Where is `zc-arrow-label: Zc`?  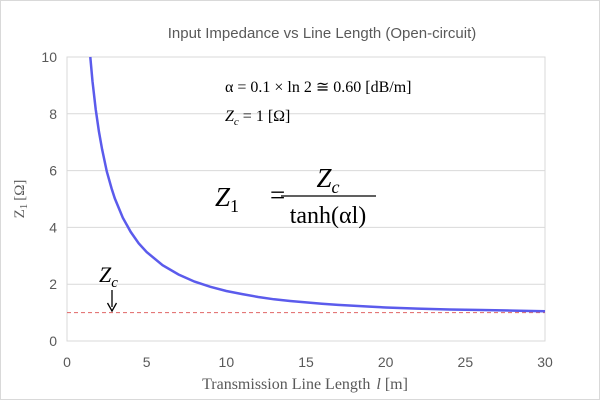 zc-arrow-label: Zc is located at coordinates (108, 276).